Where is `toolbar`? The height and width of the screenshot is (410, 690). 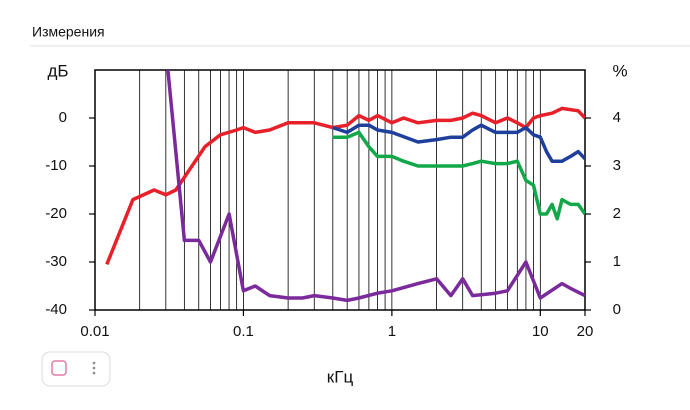 toolbar is located at coordinates (76, 369).